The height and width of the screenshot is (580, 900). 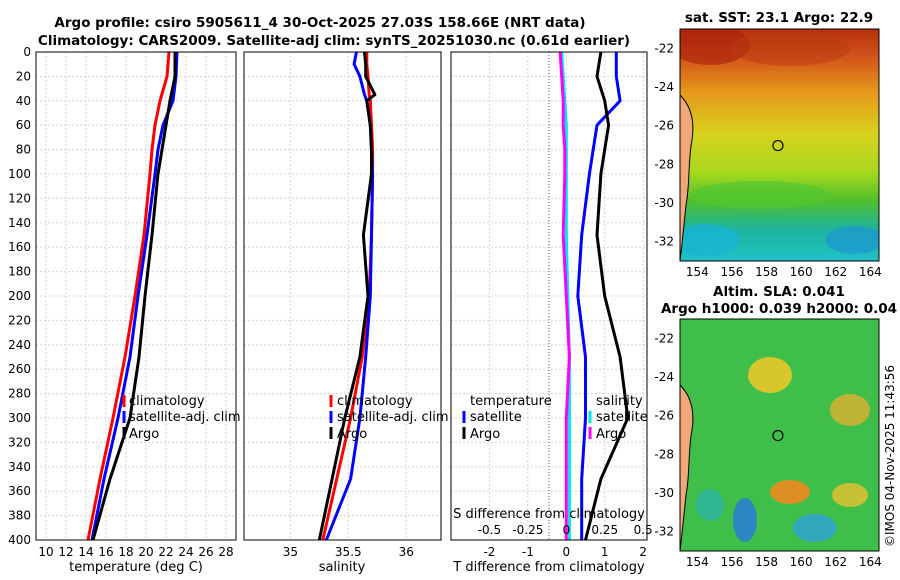 What do you see at coordinates (643, 530) in the screenshot?
I see `s-tick-label: 0.5` at bounding box center [643, 530].